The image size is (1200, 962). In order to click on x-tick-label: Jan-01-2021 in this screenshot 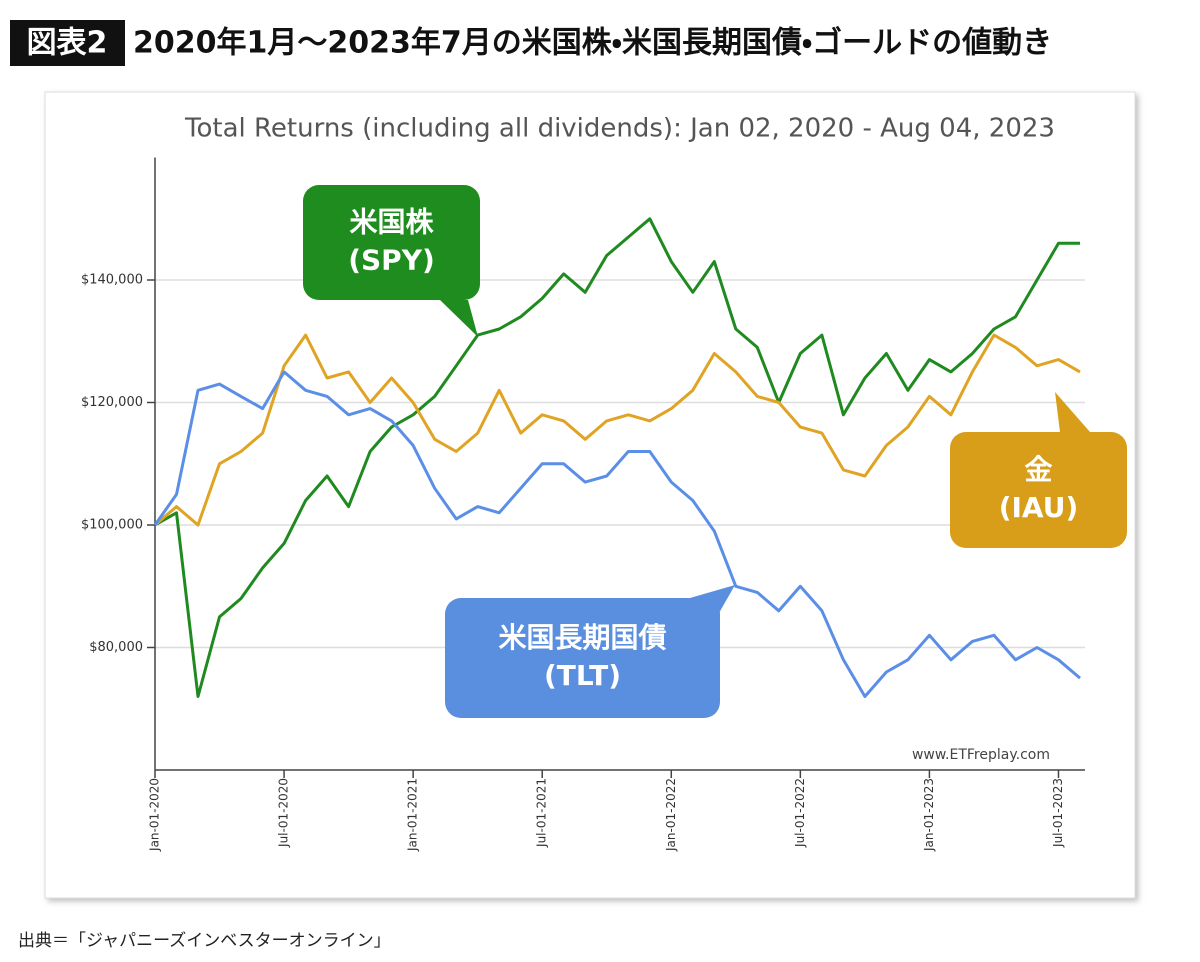, I will do `click(413, 815)`.